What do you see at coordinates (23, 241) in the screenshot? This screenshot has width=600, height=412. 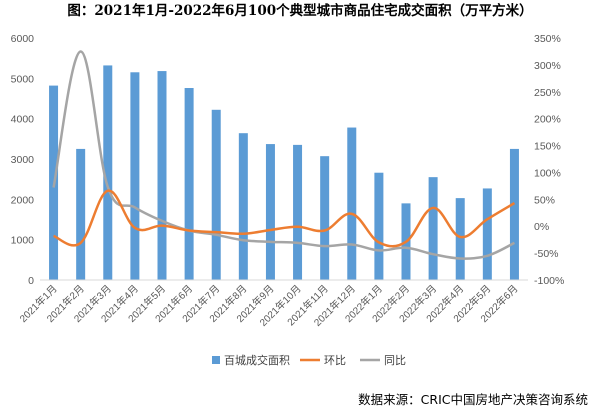 I see `y-left-tick-label: 1000` at bounding box center [23, 241].